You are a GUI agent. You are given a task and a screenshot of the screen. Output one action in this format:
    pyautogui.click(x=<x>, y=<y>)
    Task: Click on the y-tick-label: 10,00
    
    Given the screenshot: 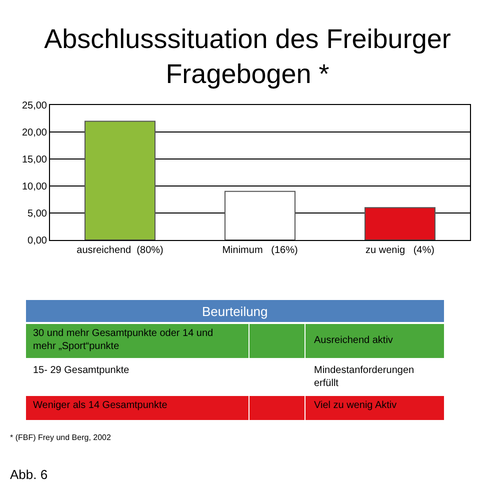 What is the action you would take?
    pyautogui.click(x=35, y=187)
    